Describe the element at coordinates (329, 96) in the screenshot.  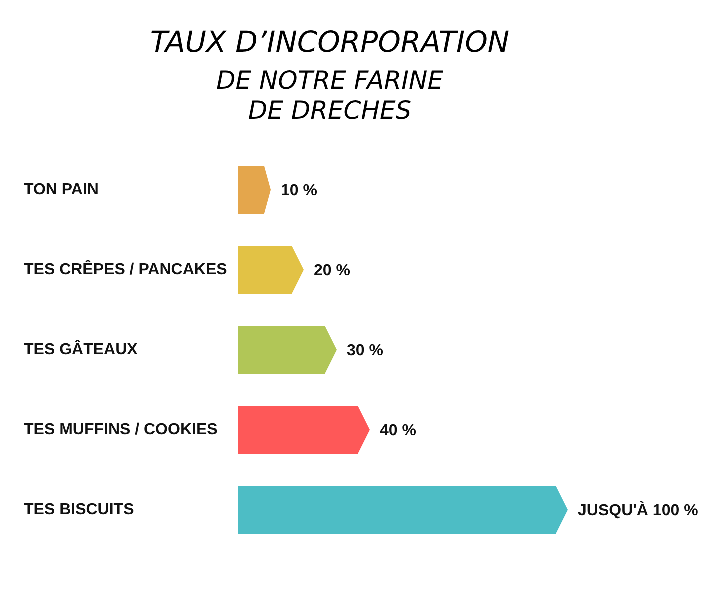
I see `chart-subtitle: DE NOTRE FARINE DE DRECHES` at that location.